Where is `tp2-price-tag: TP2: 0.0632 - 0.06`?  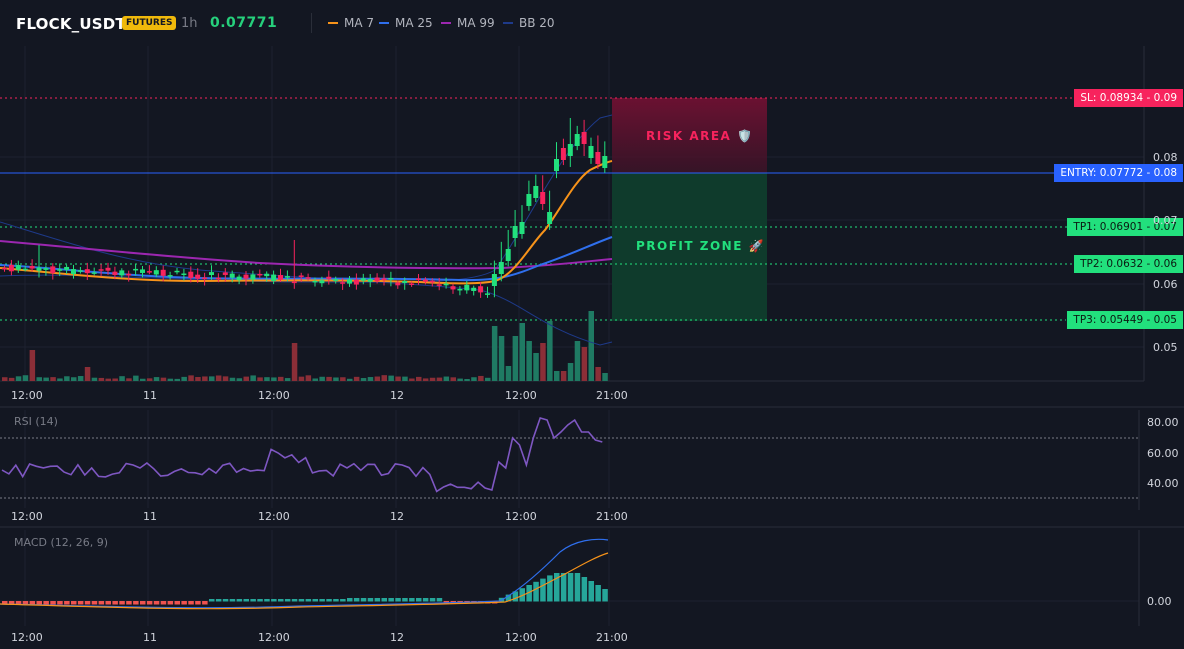 tp2-price-tag: TP2: 0.0632 - 0.06 is located at coordinates (1128, 264).